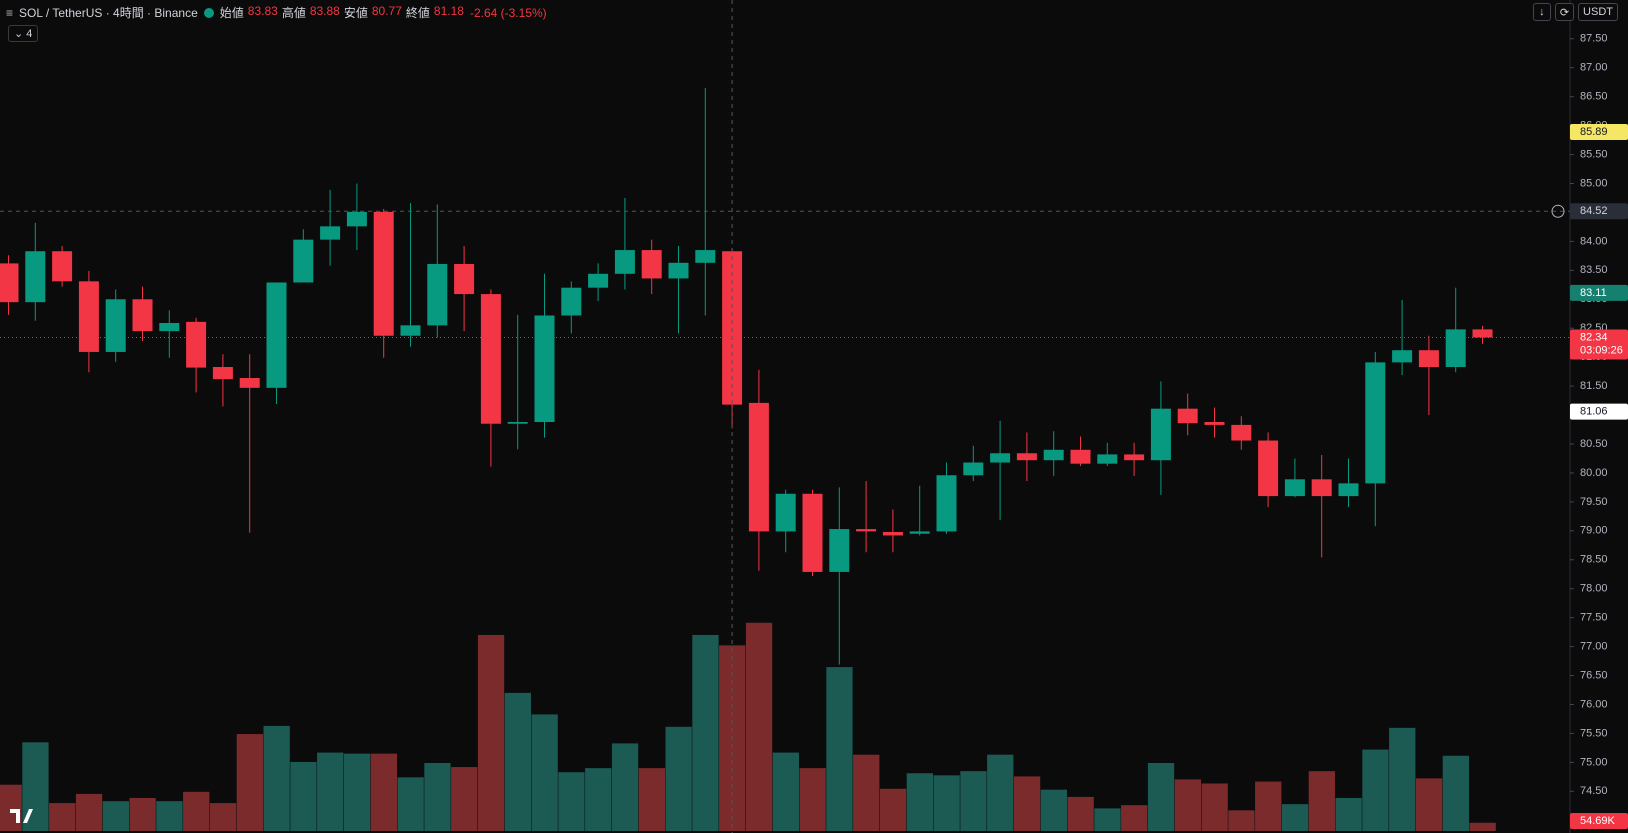 The image size is (1628, 833). Describe the element at coordinates (293, 13) in the screenshot. I see `ohlc-label: 高値` at that location.